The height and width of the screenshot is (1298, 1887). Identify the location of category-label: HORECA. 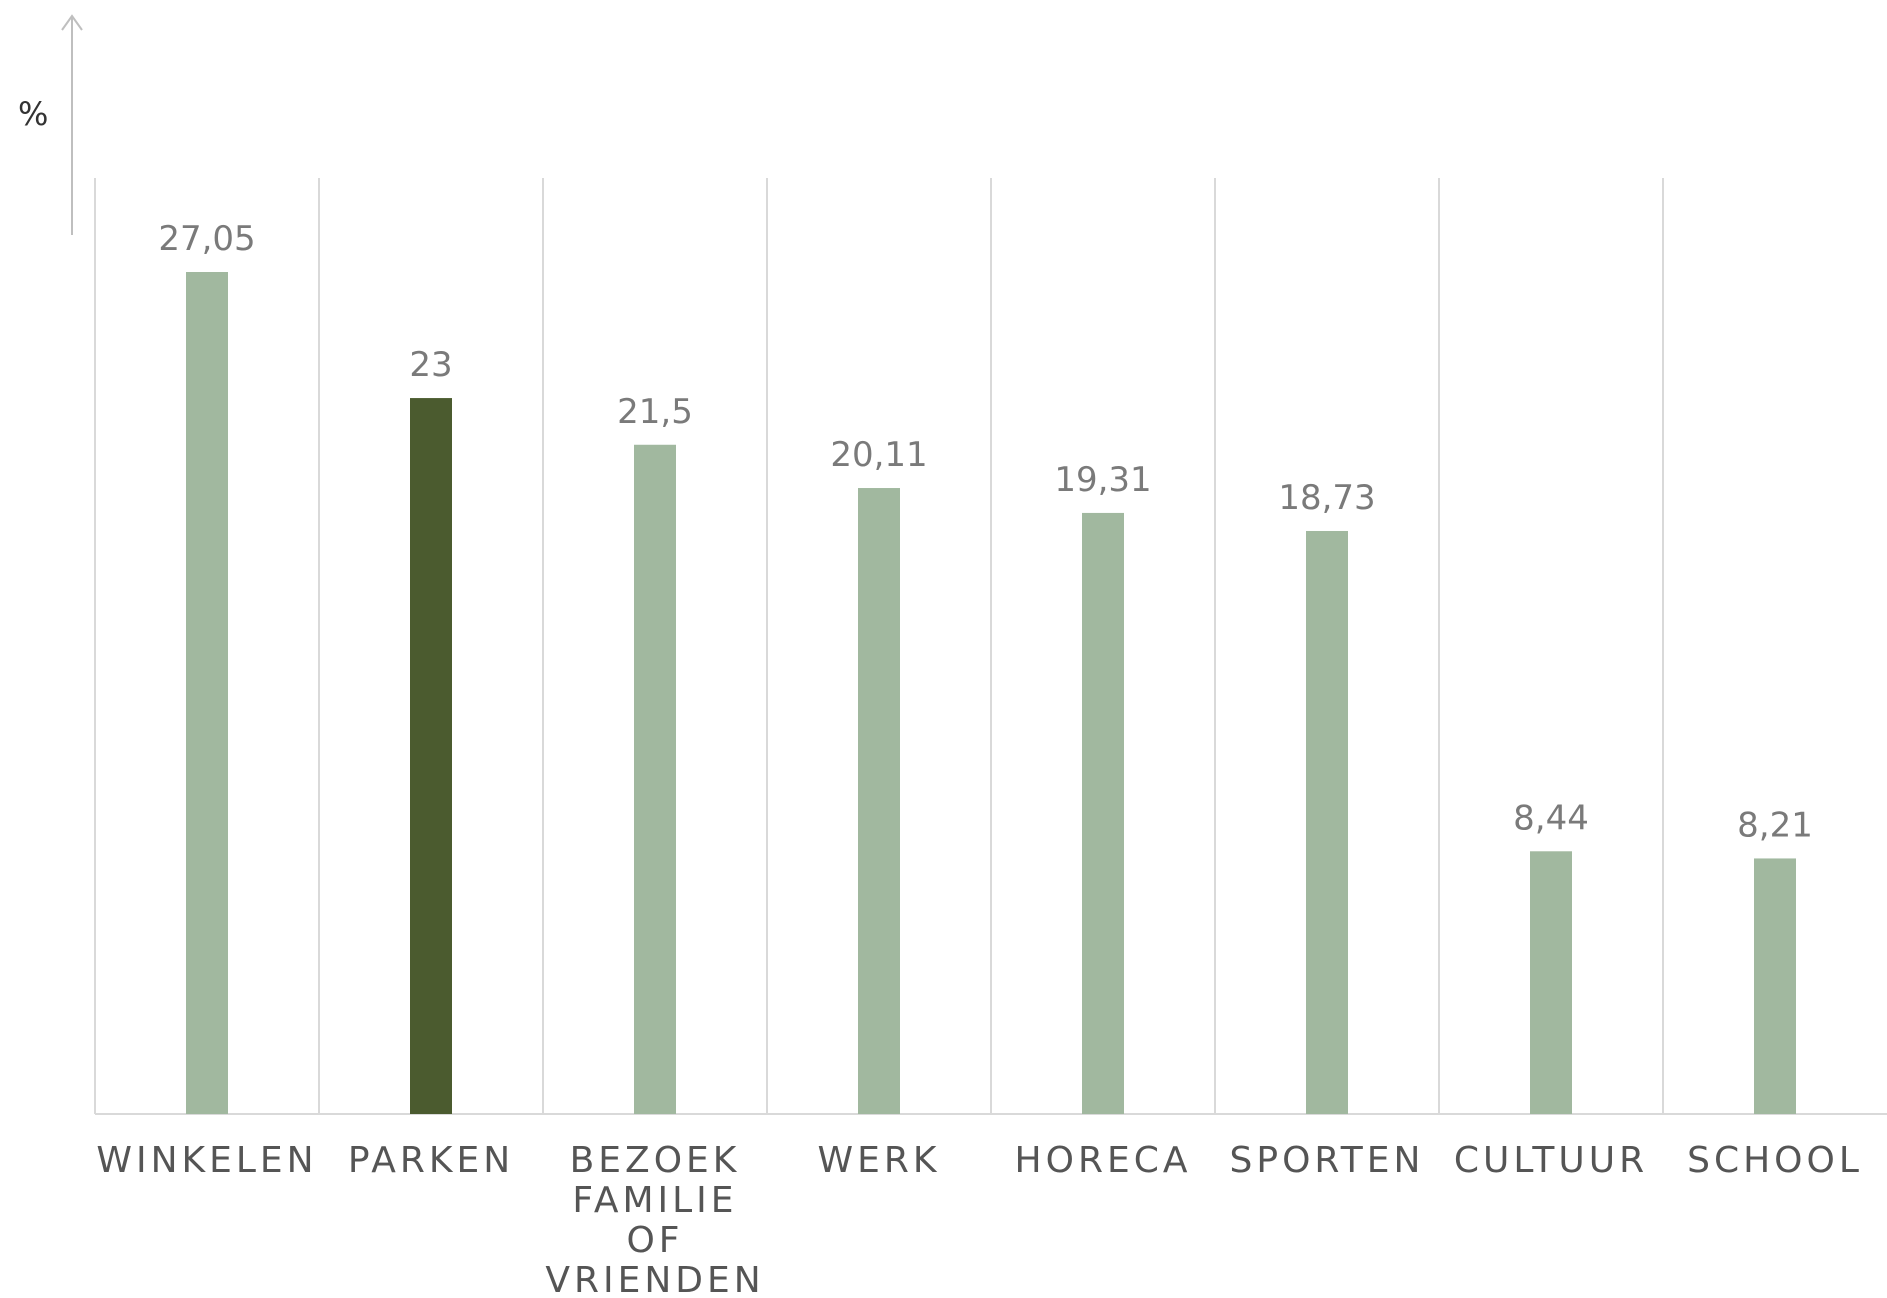
(1103, 1160).